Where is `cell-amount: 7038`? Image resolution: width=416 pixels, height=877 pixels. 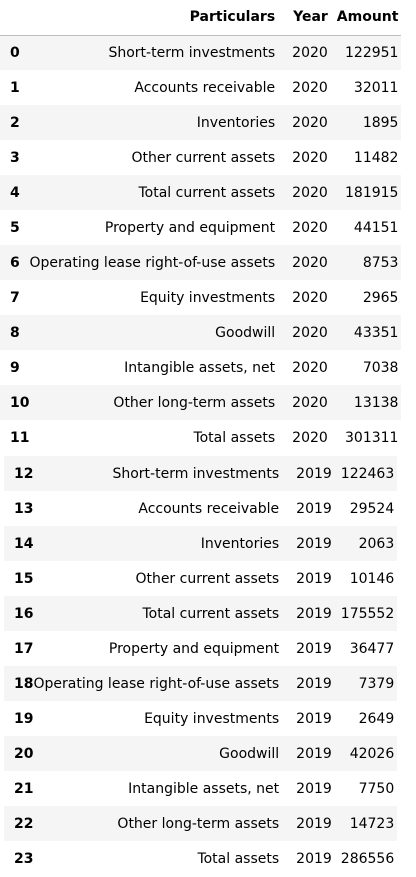
cell-amount: 7038 is located at coordinates (380, 367).